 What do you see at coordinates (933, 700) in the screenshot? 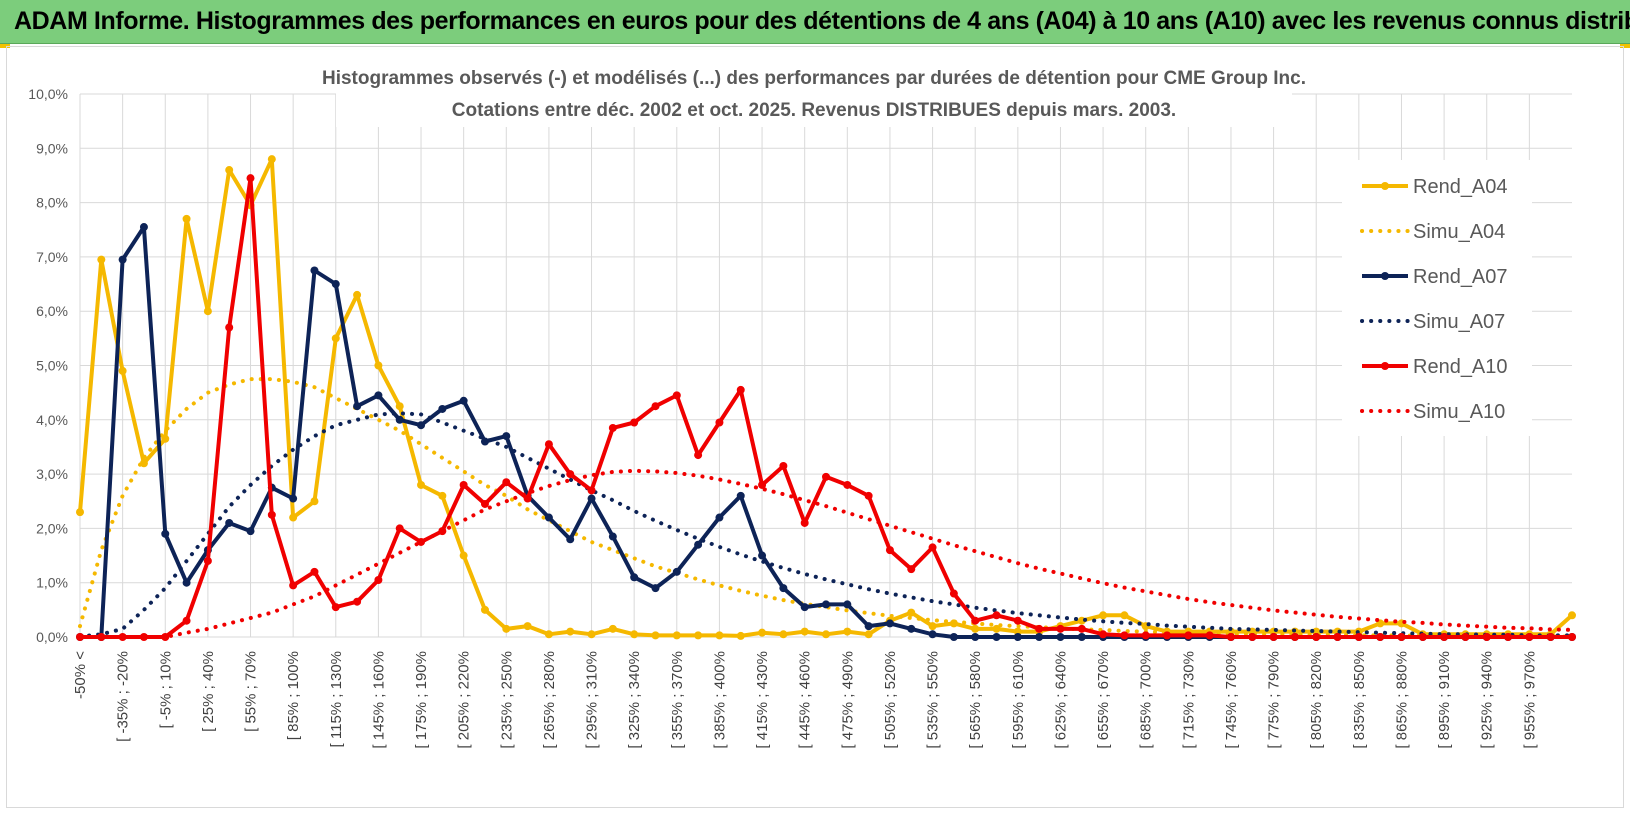
I see `x-tick-label: [ 535% ; 550%` at bounding box center [933, 700].